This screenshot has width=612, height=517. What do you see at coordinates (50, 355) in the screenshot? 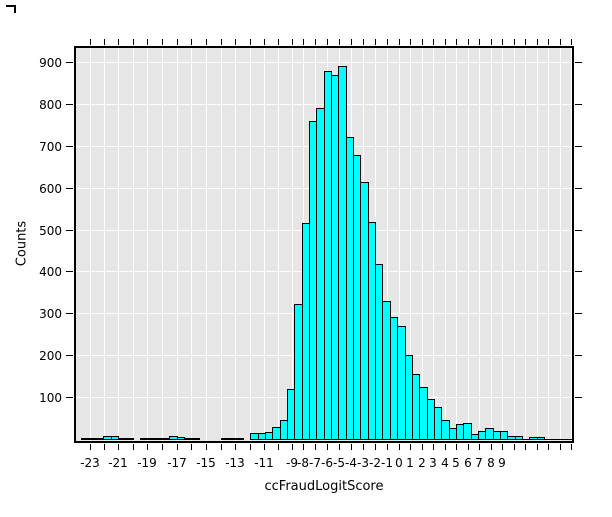
I see `y-tick-label: 200` at bounding box center [50, 355].